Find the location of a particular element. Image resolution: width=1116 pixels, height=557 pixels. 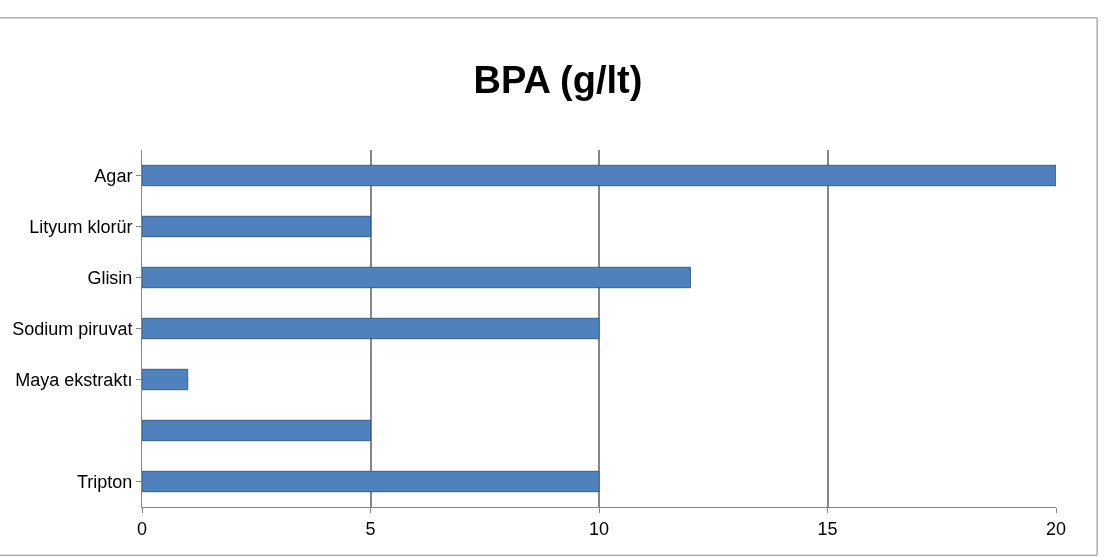

y-tick-label: Glisin is located at coordinates (110, 277).